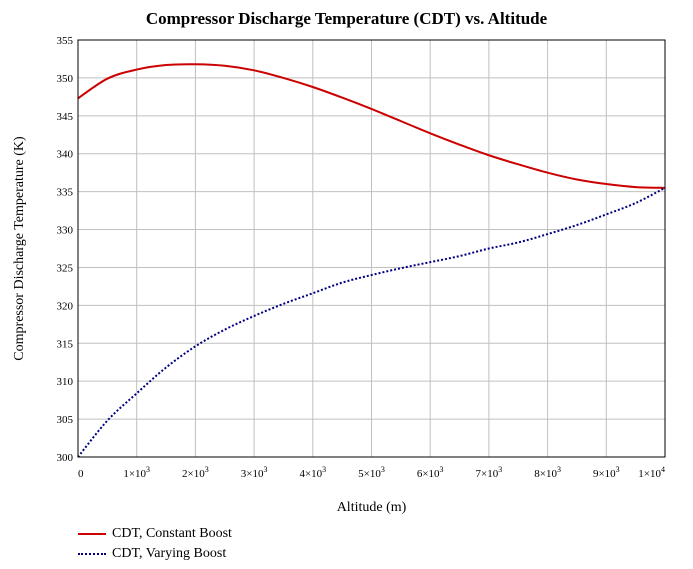  I want to click on legend-swatch-varying-boost, so click(92, 554).